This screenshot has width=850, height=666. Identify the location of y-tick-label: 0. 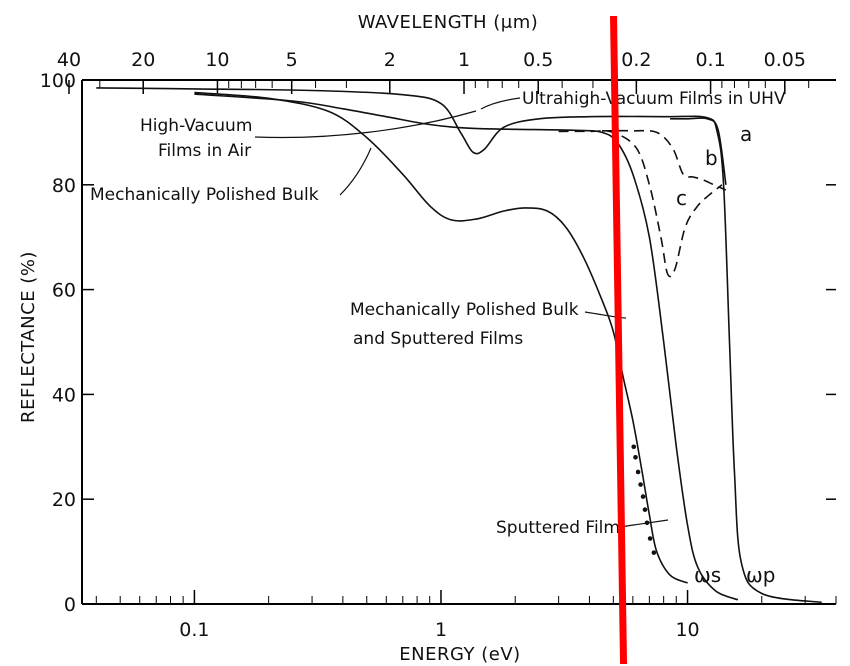
(70, 605).